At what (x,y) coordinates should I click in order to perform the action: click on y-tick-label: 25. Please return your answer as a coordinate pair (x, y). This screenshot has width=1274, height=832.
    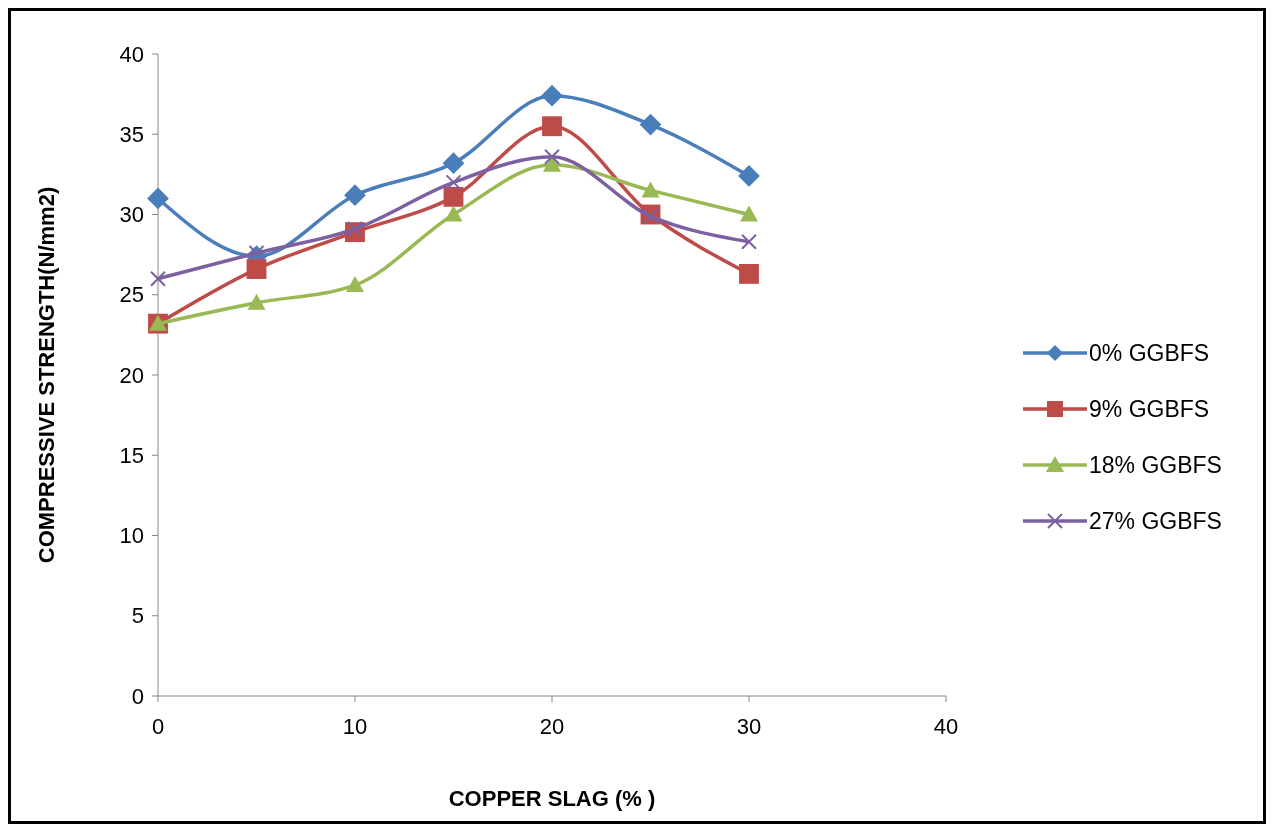
    Looking at the image, I should click on (131, 295).